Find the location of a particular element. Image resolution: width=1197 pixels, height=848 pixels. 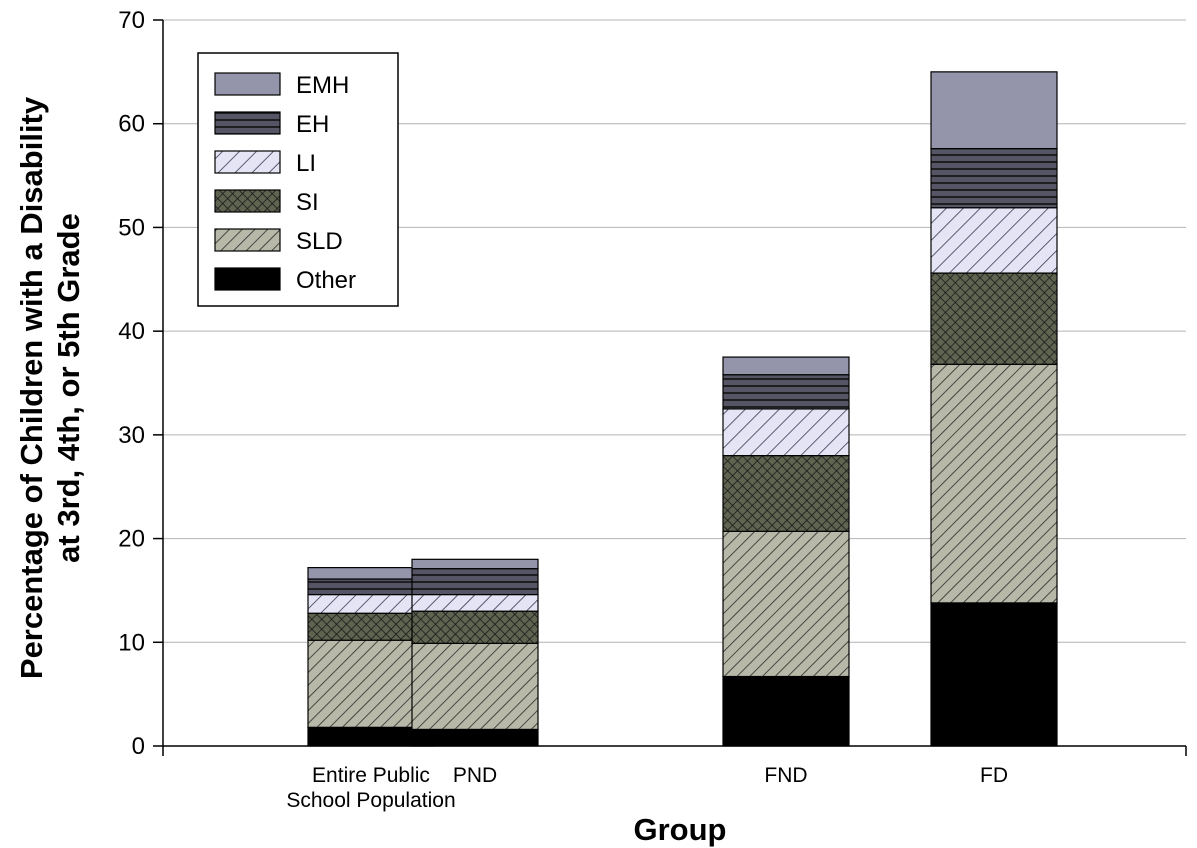

legend-swatch-other is located at coordinates (247, 279).